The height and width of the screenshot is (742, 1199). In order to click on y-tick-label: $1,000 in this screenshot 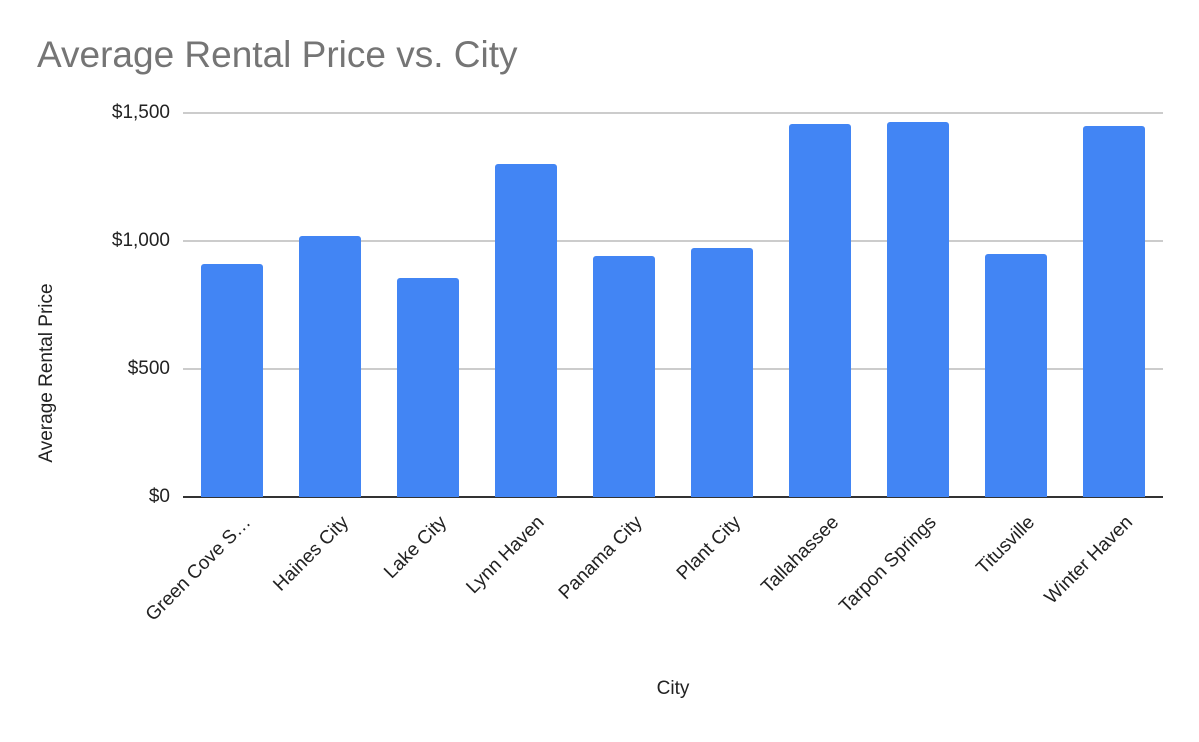, I will do `click(140, 240)`.